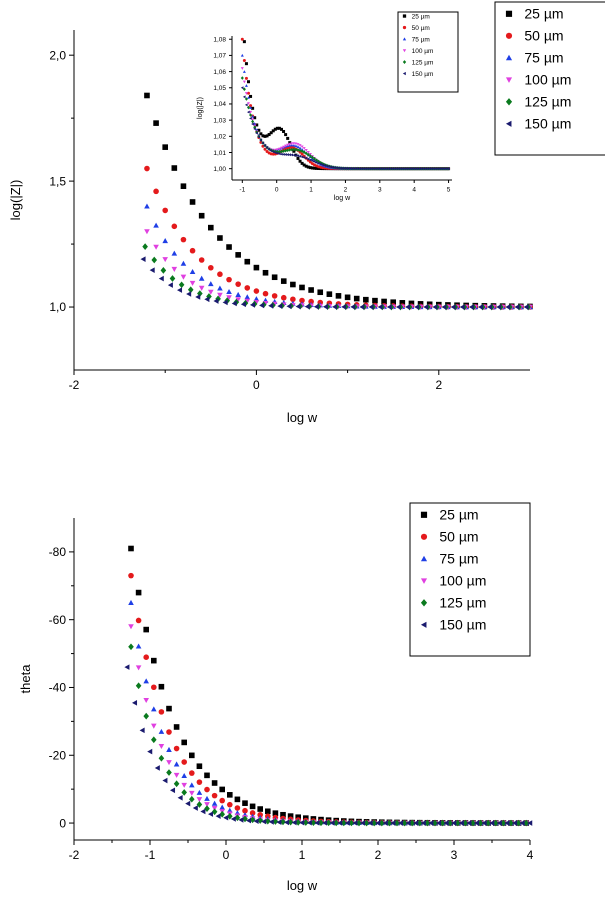 This screenshot has width=605, height=908. Describe the element at coordinates (277, 190) in the screenshot. I see `x-tick-label: 0` at that location.